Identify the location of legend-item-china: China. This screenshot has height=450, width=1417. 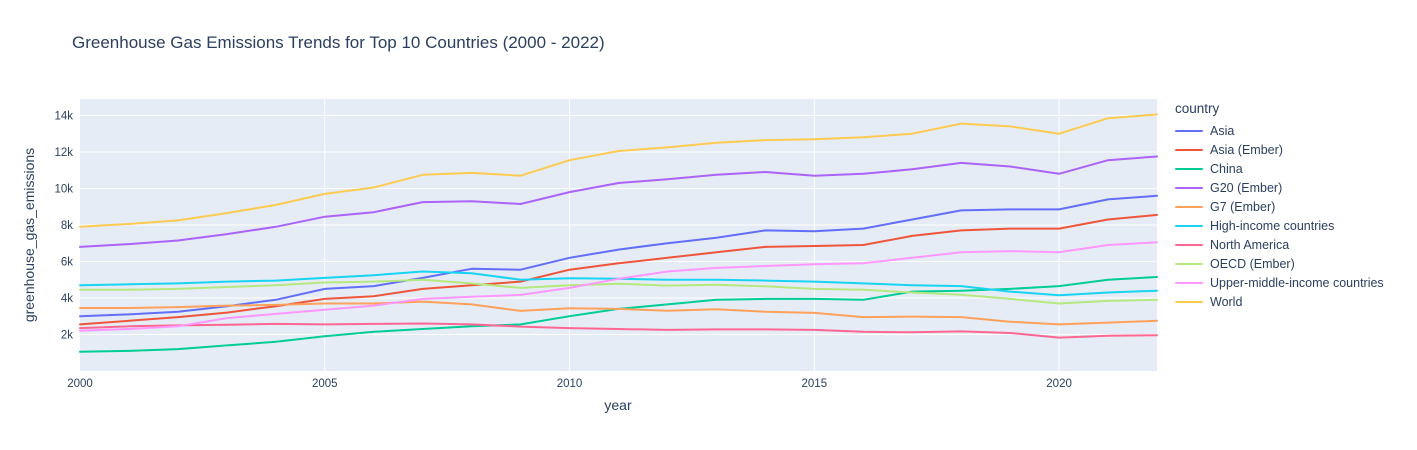
(1279, 168).